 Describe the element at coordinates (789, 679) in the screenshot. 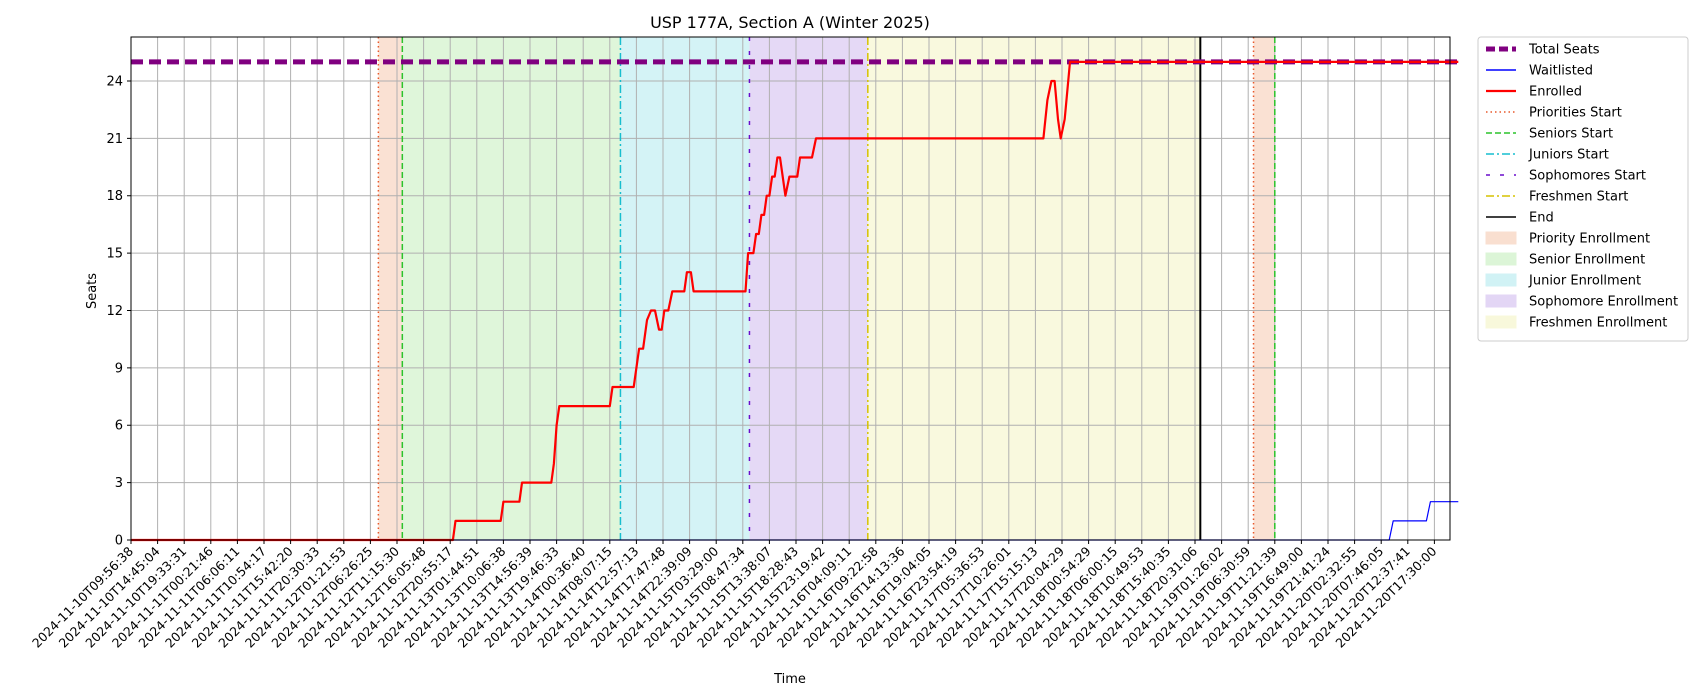

I see `x-axis-label: Time` at that location.